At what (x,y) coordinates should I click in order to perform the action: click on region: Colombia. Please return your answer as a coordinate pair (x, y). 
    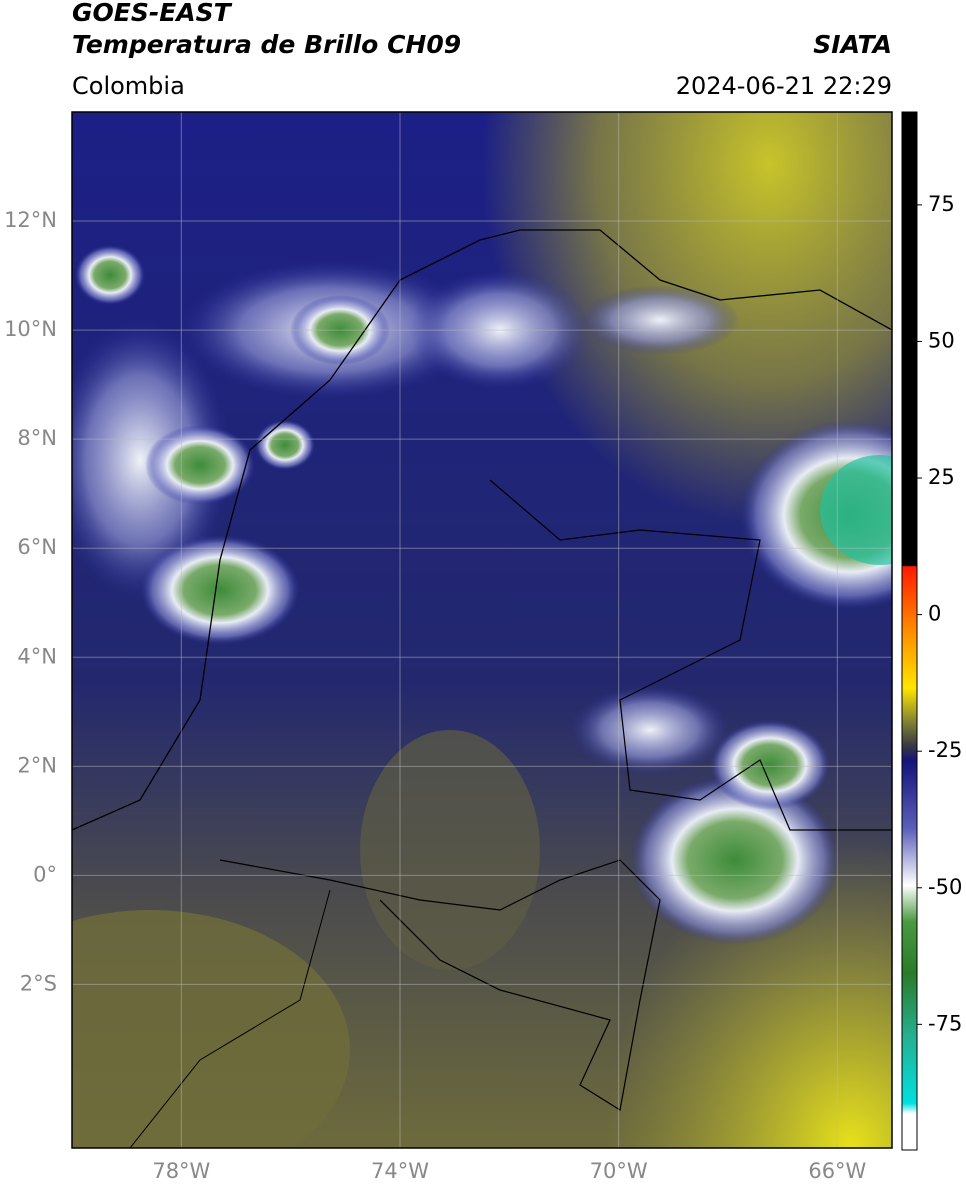
    Looking at the image, I should click on (128, 86).